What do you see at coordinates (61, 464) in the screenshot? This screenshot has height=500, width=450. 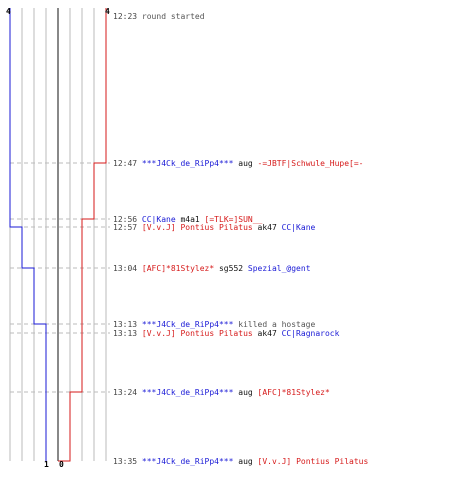 I see `red-team-end-count: 0` at bounding box center [61, 464].